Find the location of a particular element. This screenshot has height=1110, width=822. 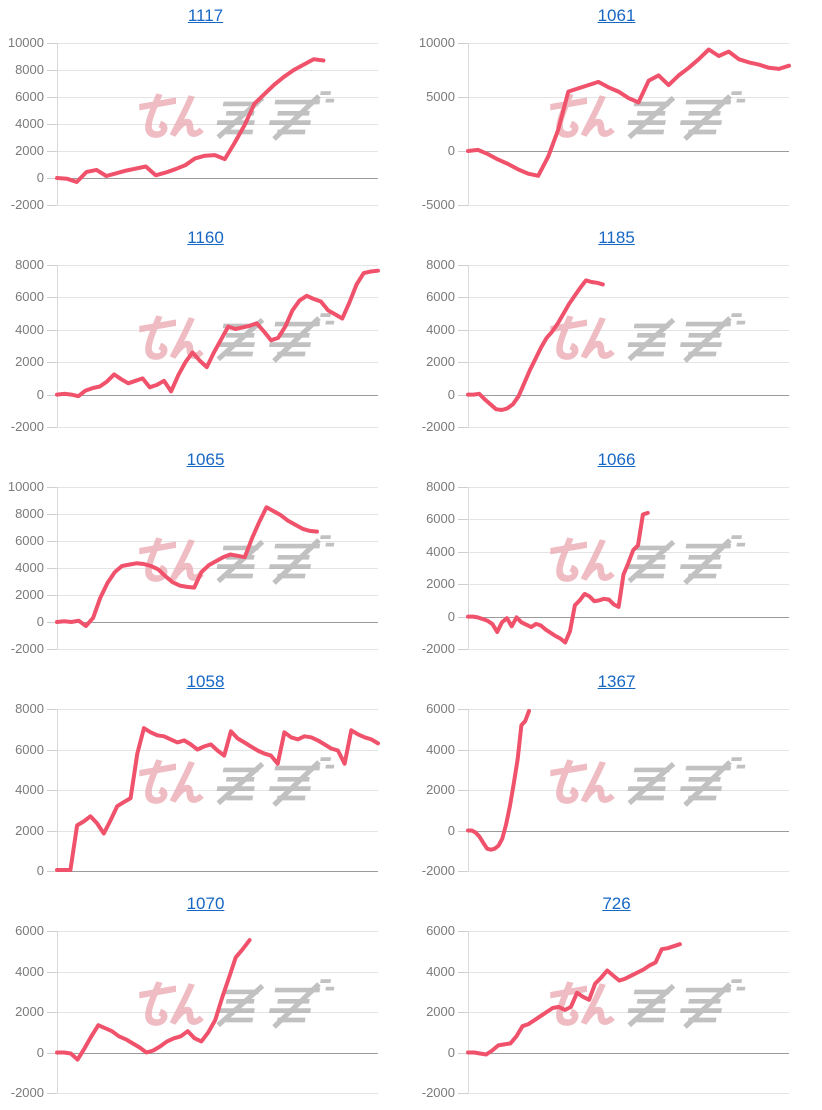

chart-title-link: 1058 is located at coordinates (205, 681).